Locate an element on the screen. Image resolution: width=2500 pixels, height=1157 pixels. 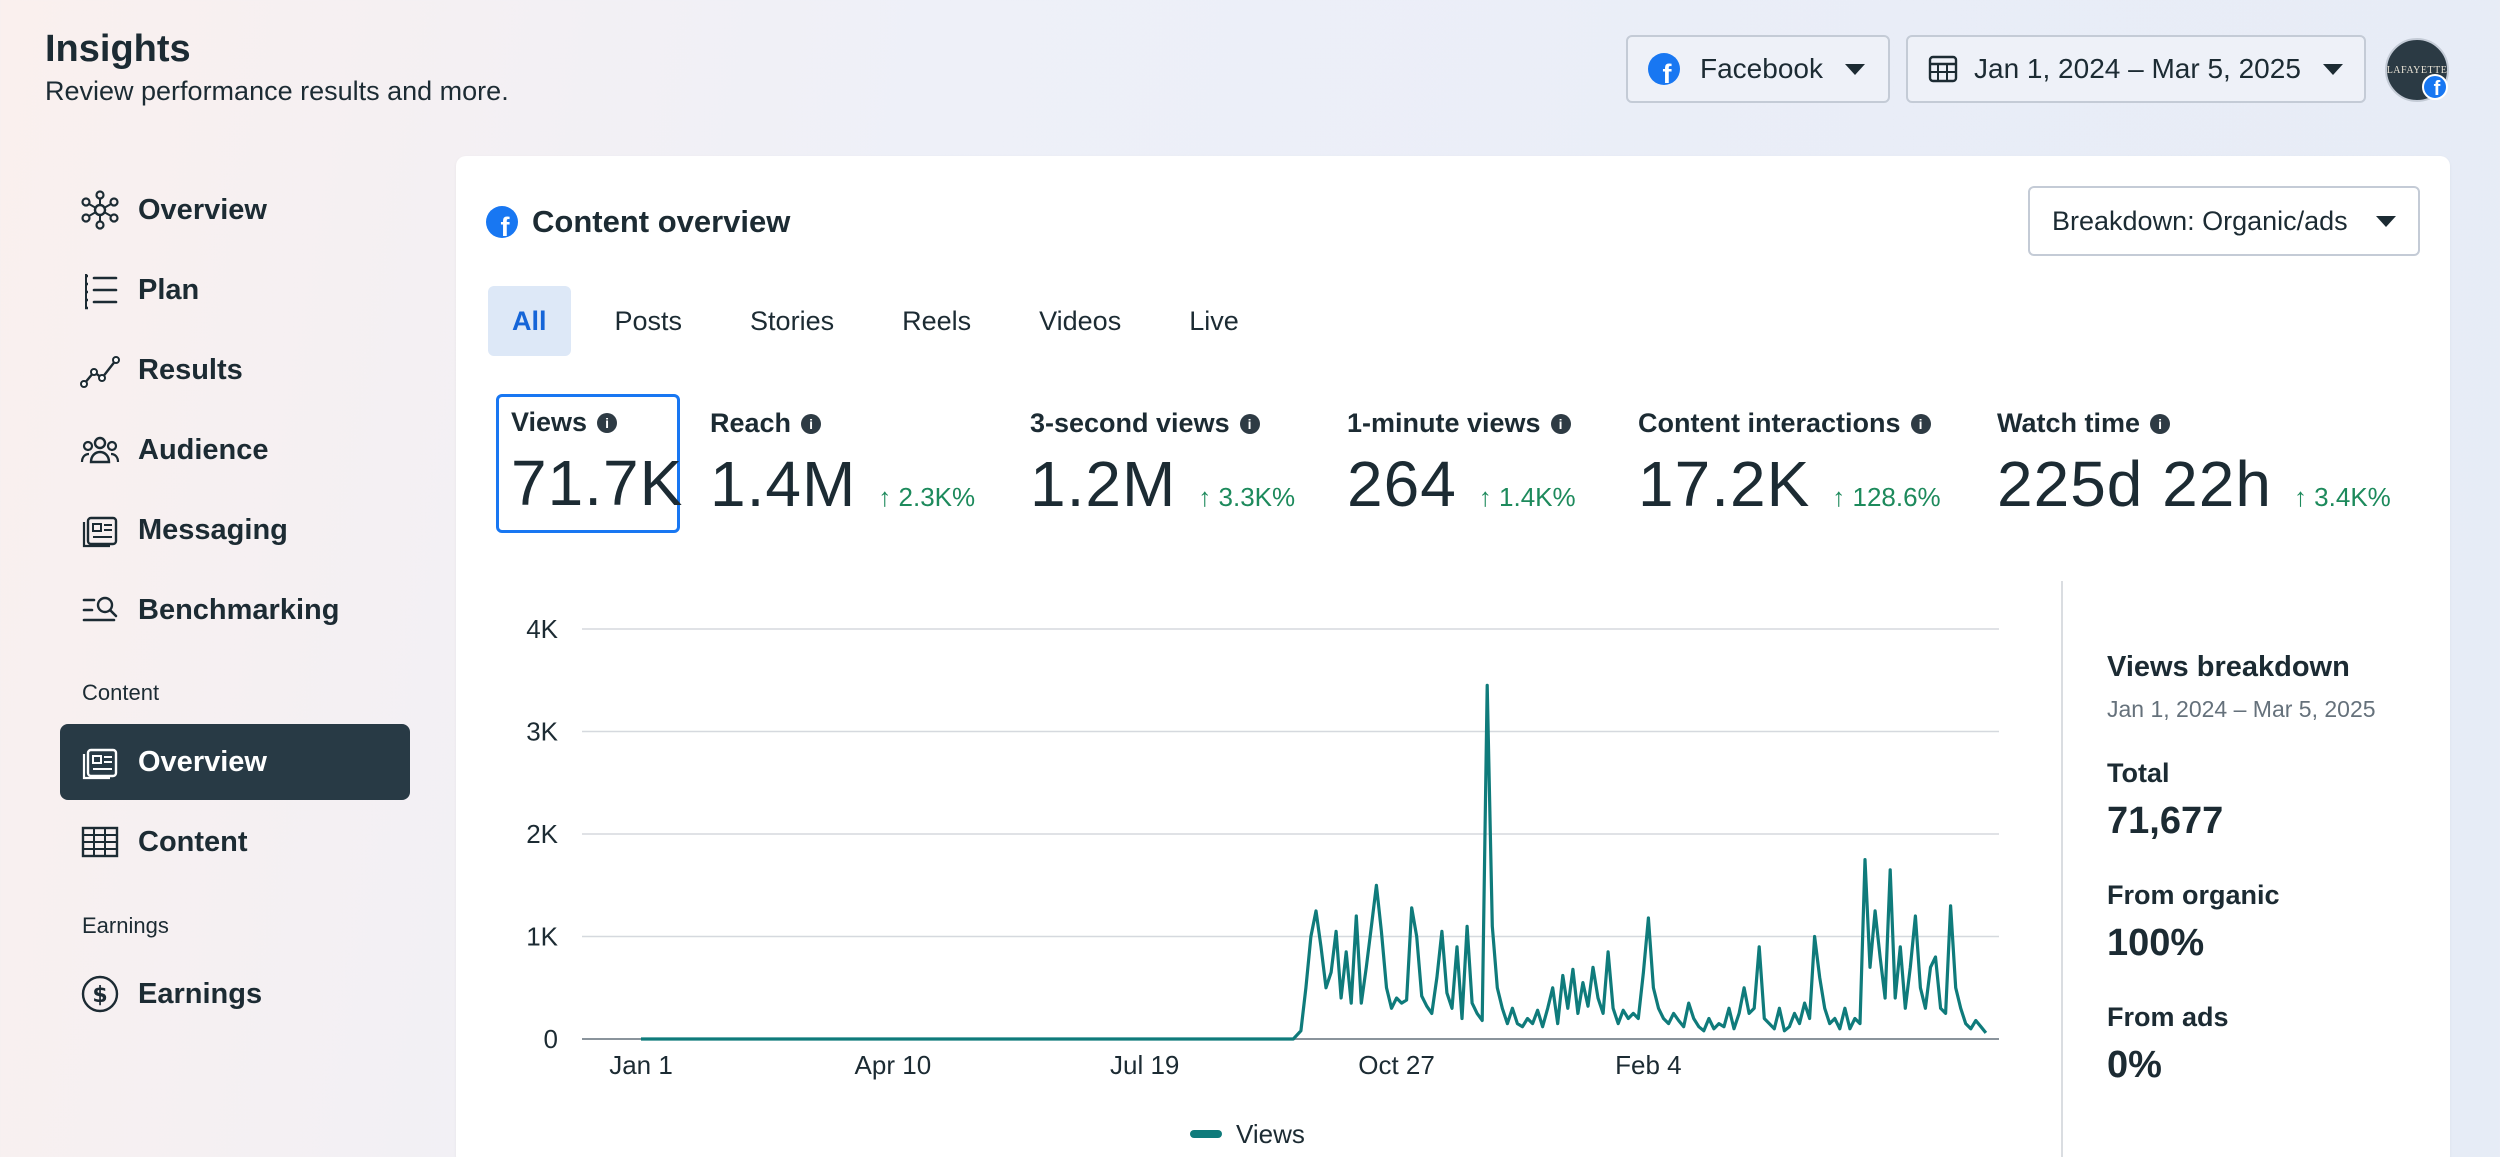
metric-reach: Reach i 1.4M ↑ 2.3K% is located at coordinates (842, 464).